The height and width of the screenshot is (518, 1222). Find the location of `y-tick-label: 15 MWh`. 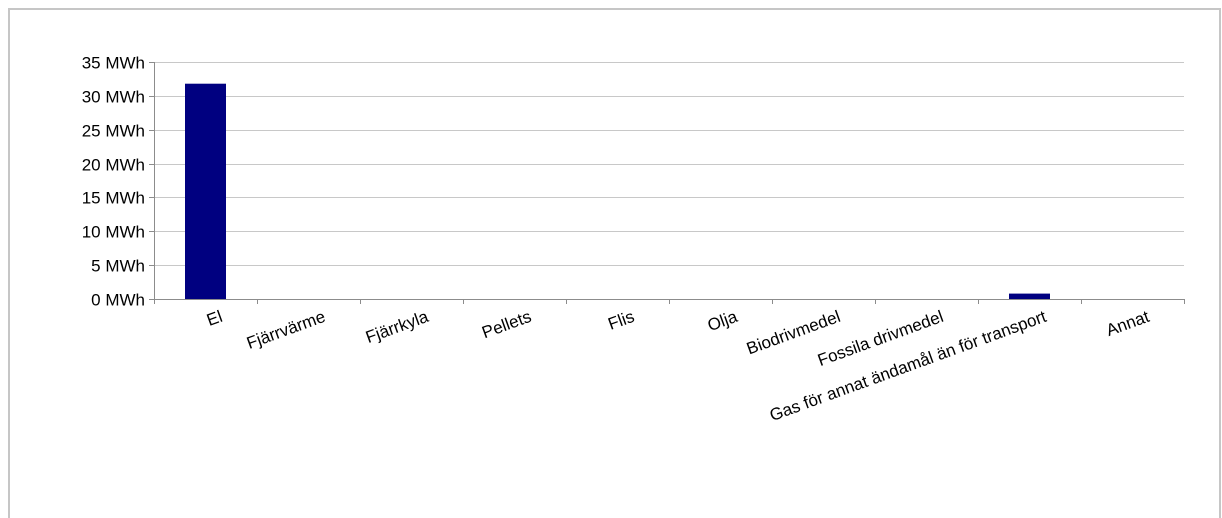

y-tick-label: 15 MWh is located at coordinates (113, 198).